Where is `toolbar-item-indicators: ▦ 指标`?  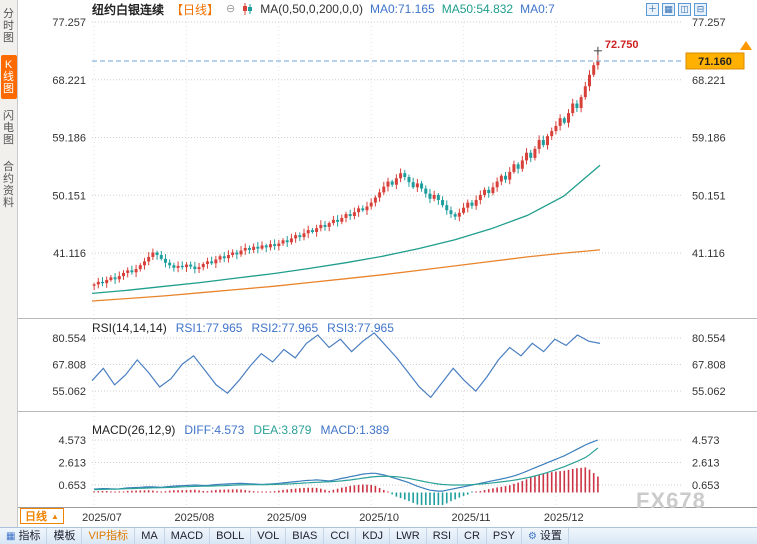 toolbar-item-indicators: ▦ 指标 is located at coordinates (24, 535).